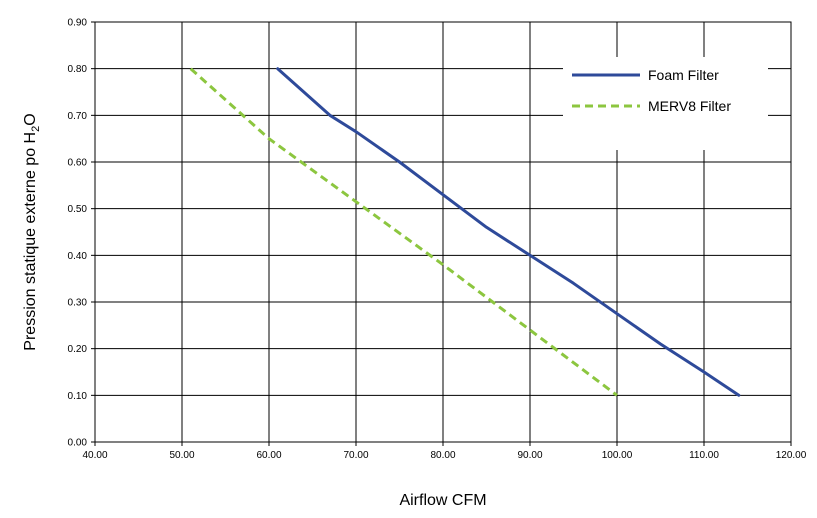  I want to click on y-axis-title-subscript: 2, so click(36, 129).